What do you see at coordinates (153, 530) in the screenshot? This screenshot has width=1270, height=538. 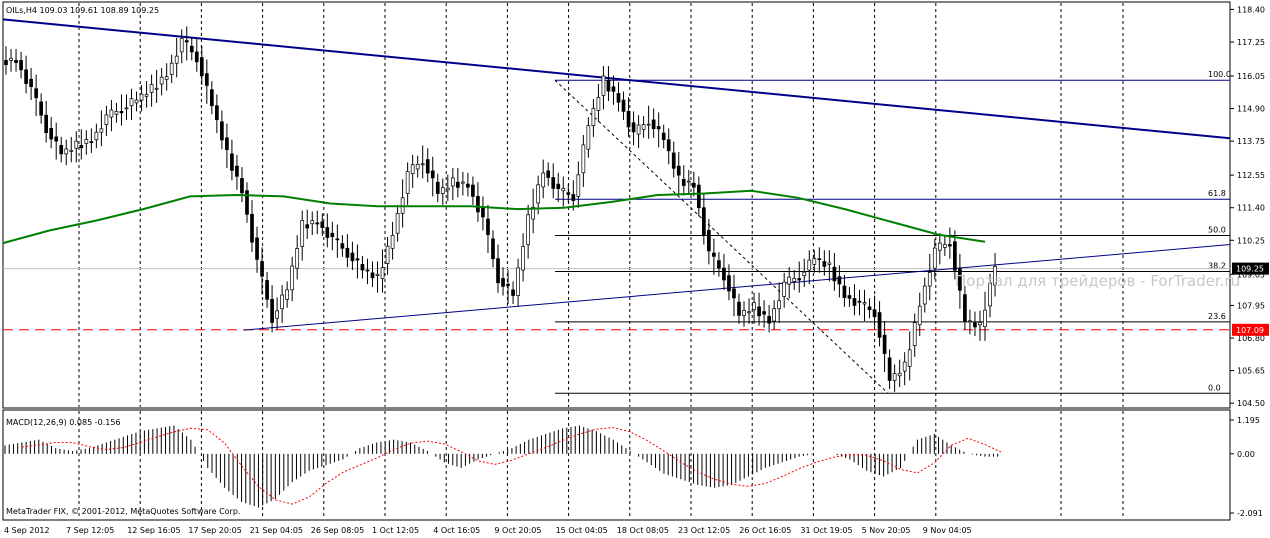 I see `time-tick-label: 12 Sep 16:05` at bounding box center [153, 530].